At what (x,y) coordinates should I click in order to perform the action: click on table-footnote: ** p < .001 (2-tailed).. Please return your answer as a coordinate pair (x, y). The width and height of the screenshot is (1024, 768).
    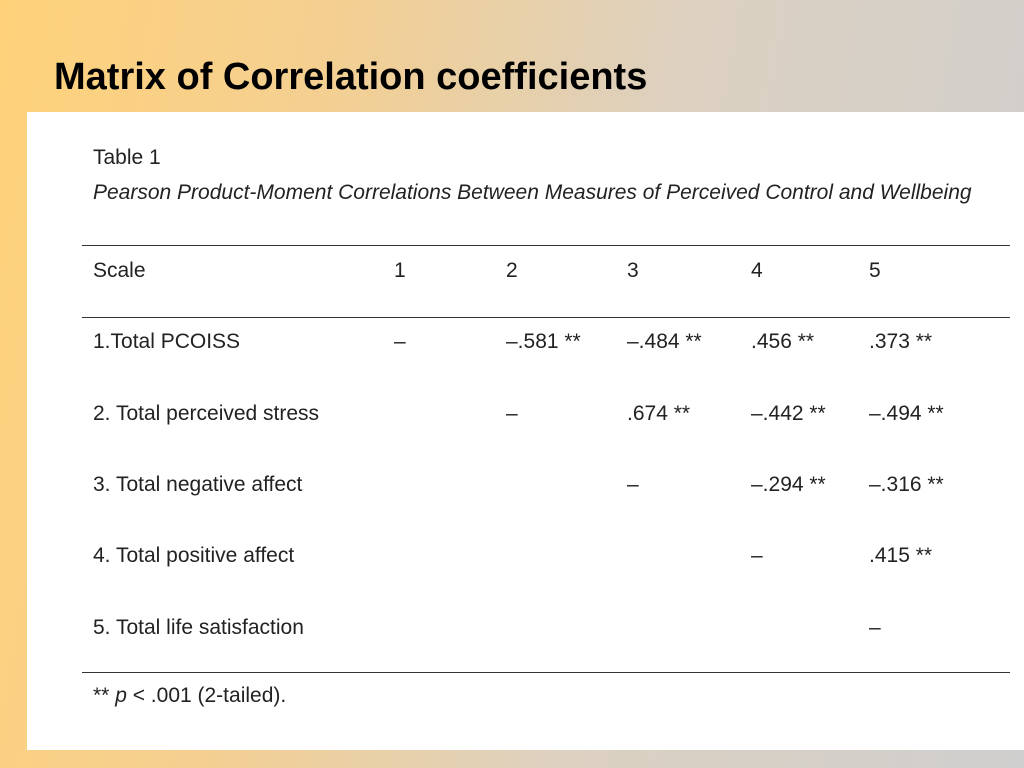
    Looking at the image, I should click on (189, 695).